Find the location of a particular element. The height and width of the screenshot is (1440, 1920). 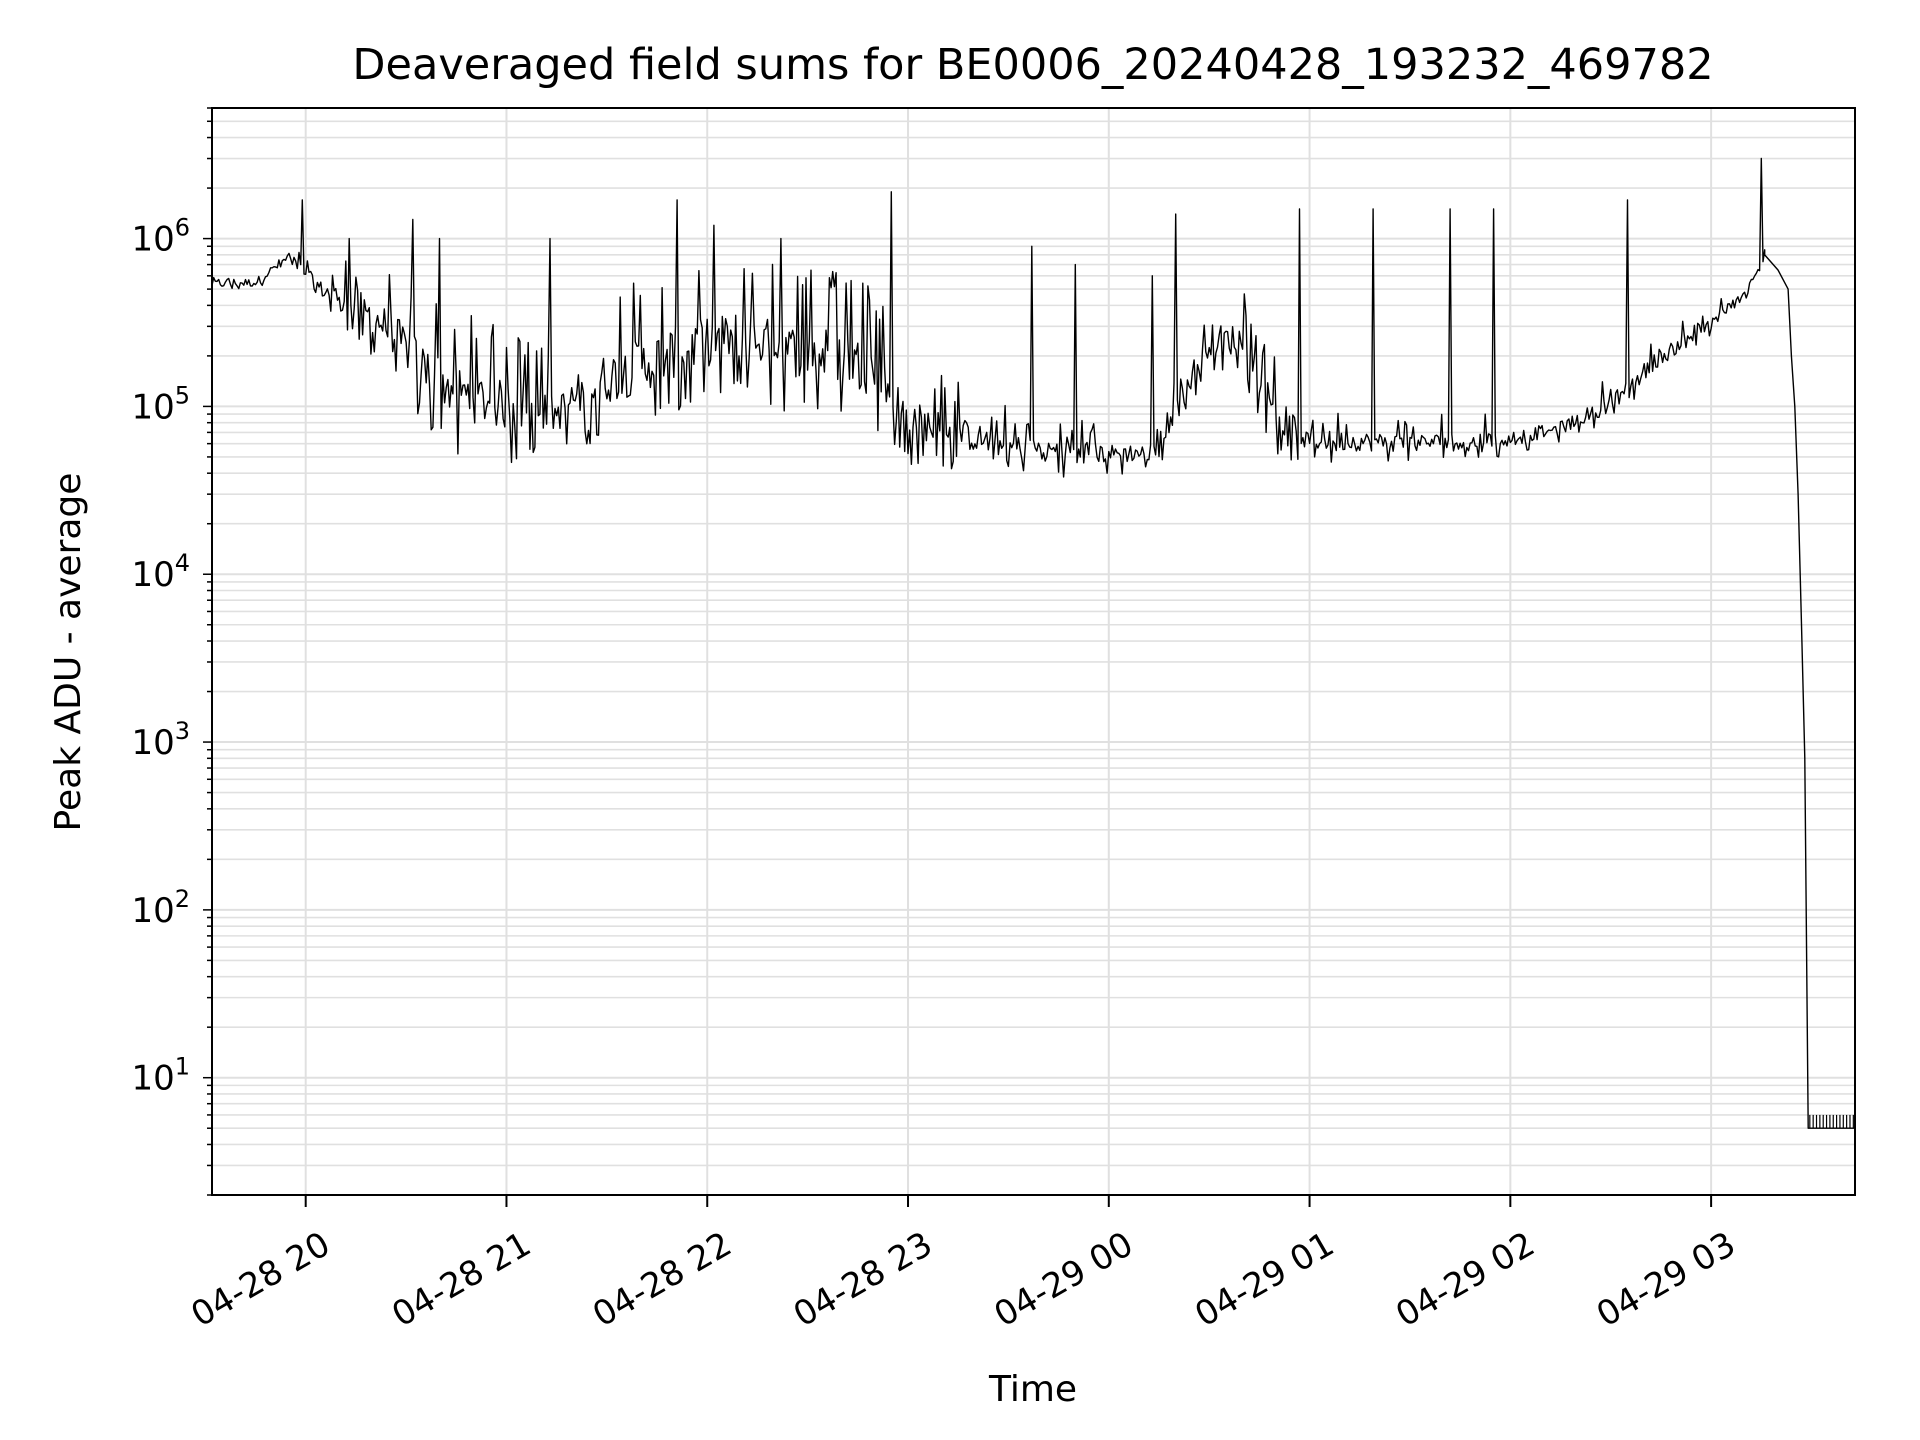

y-tick-label: 10¹ is located at coordinates (160, 1076).